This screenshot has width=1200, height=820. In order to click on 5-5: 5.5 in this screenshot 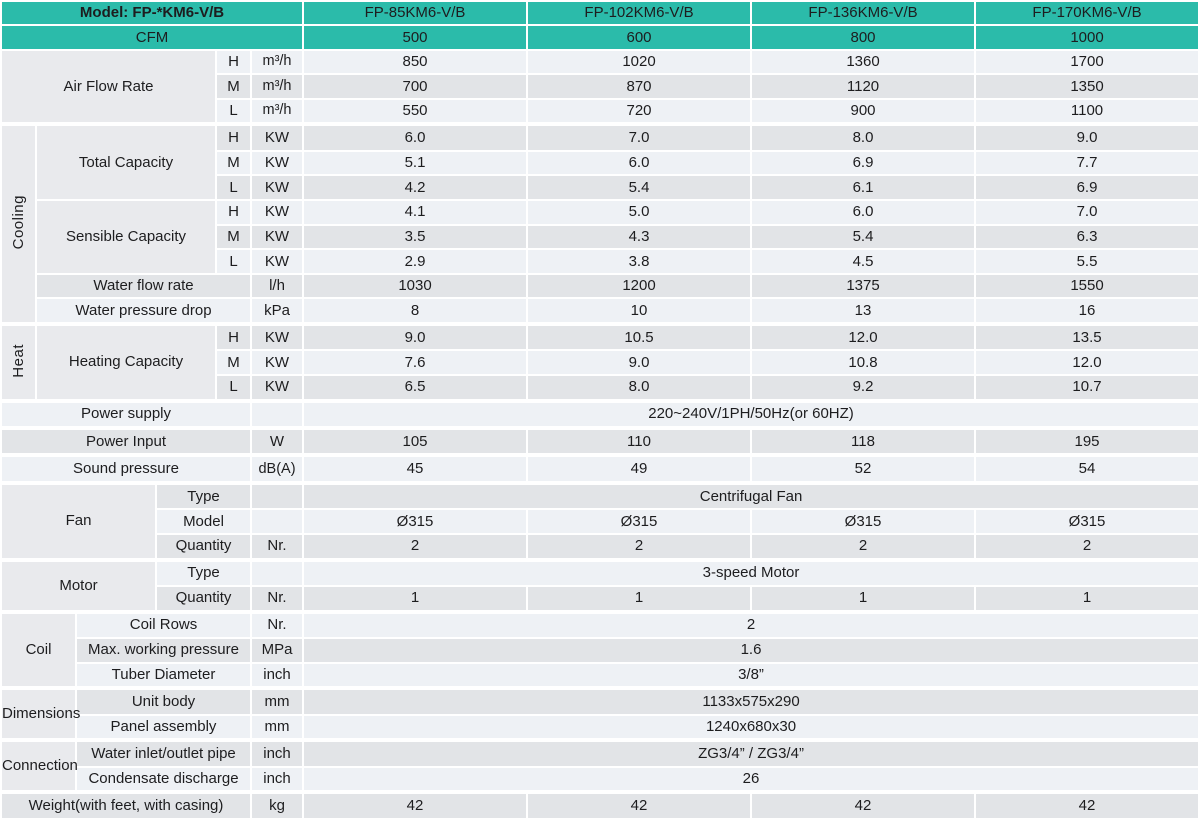, I will do `click(1087, 261)`.